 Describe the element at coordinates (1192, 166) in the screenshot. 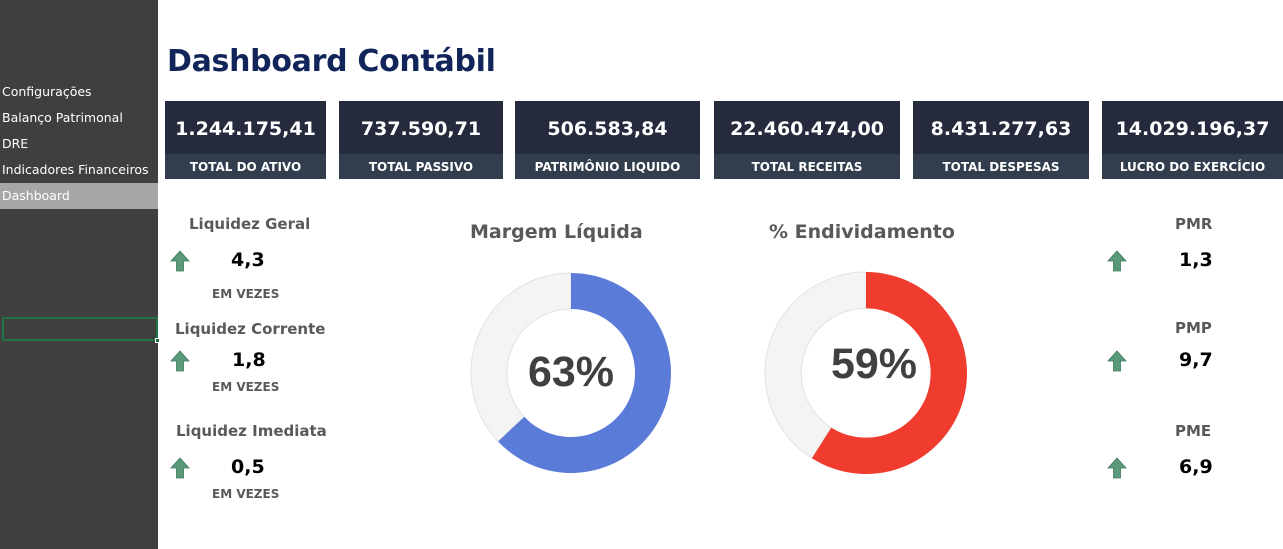

I see `kpi-label: LUCRO DO EXERCÍCIO` at that location.